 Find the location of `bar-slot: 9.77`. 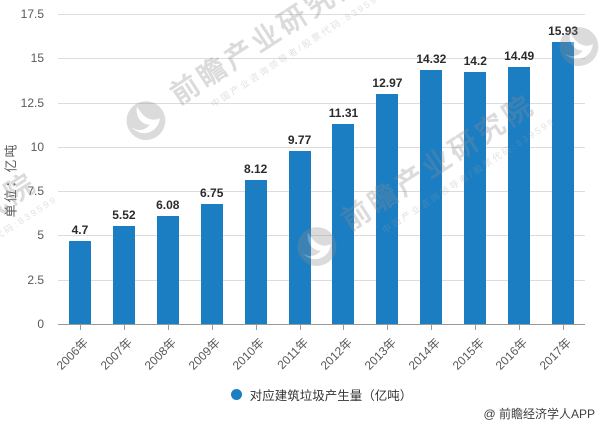

bar-slot: 9.77 is located at coordinates (300, 169).